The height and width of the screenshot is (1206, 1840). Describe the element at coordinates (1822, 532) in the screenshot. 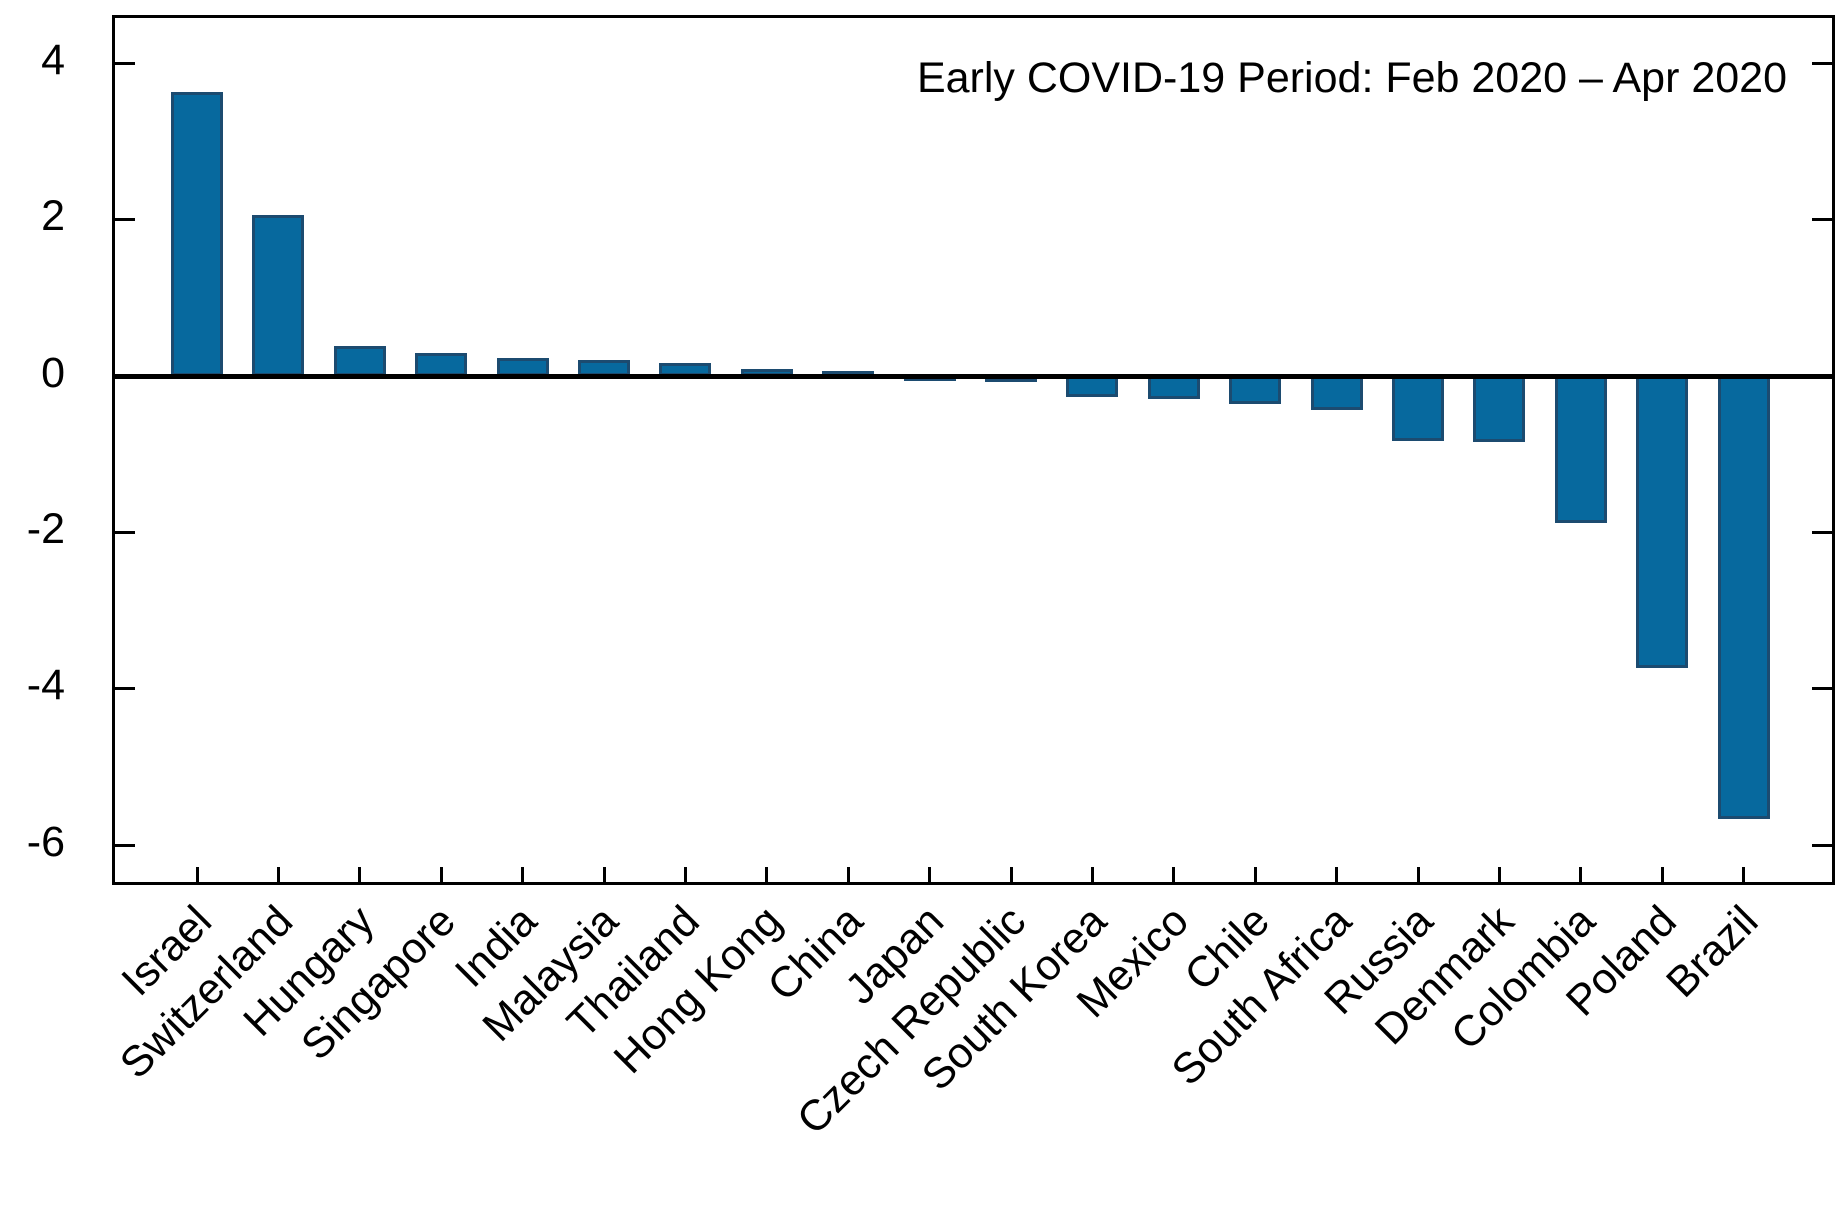

I see `y-tick-mark-right--2` at that location.